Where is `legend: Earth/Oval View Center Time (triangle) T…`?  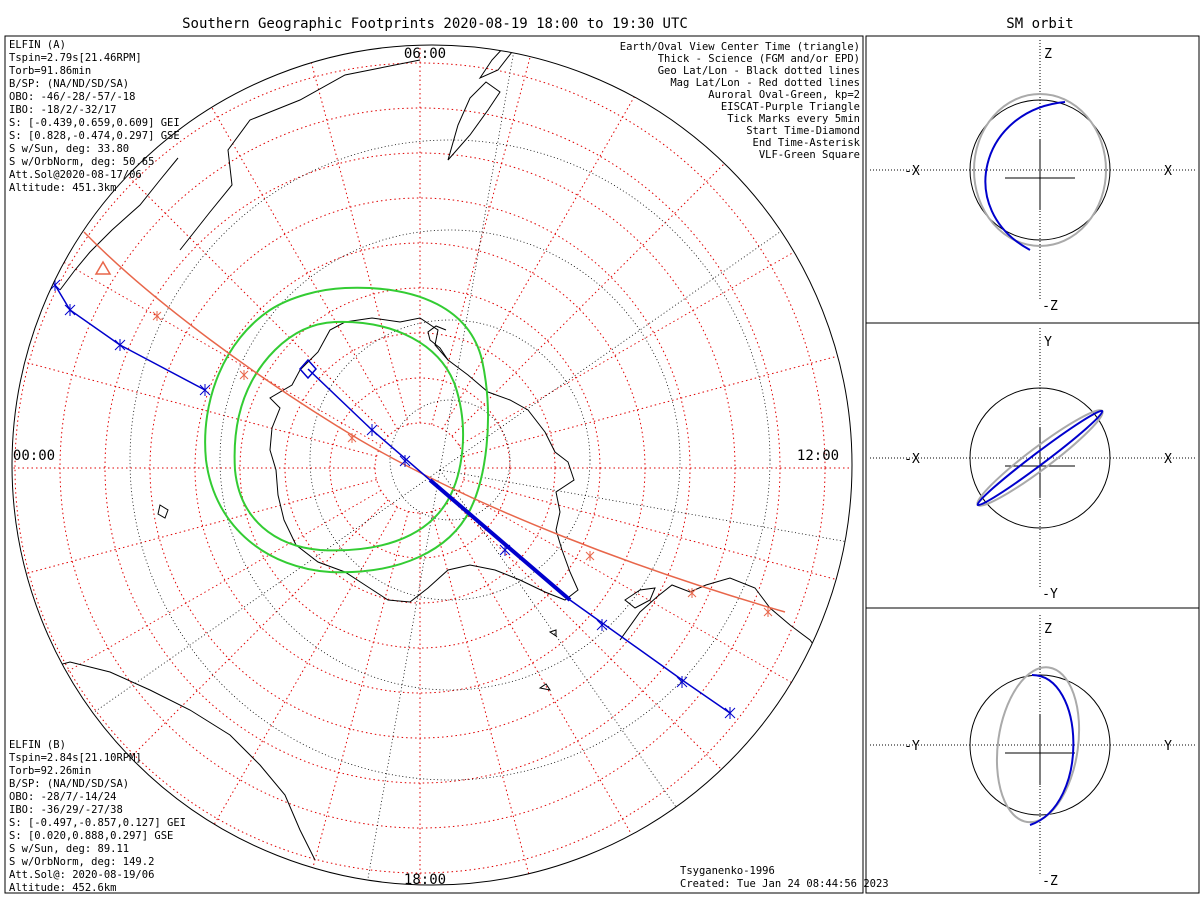
legend: Earth/Oval View Center Time (triangle) T… is located at coordinates (740, 101).